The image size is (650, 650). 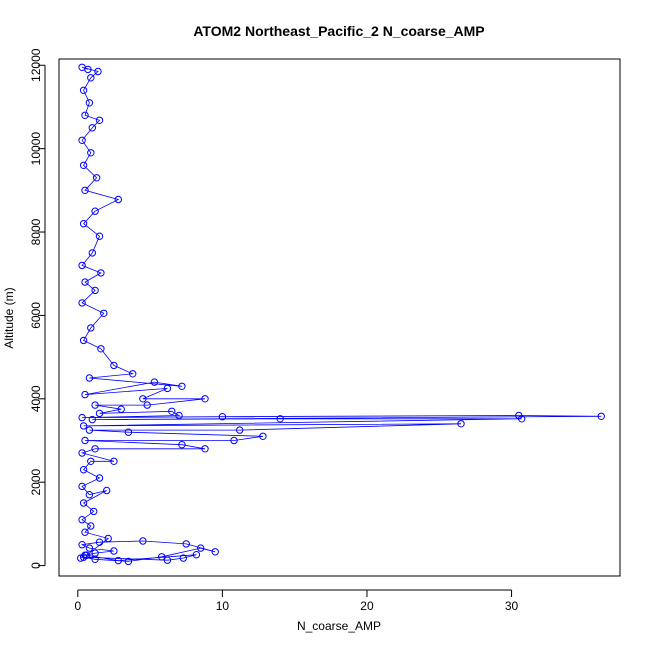 I want to click on y-axis-label: Altitude (m), so click(x=9, y=317).